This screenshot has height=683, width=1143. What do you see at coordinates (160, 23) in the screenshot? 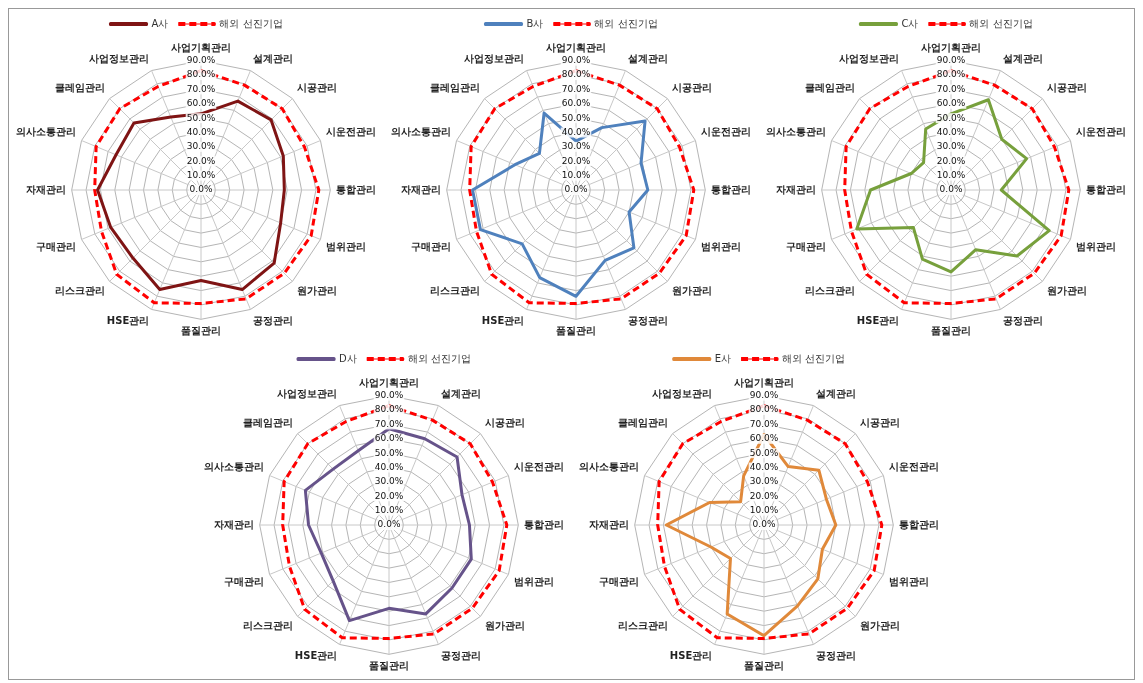
I see `legend-label: A사` at bounding box center [160, 23].